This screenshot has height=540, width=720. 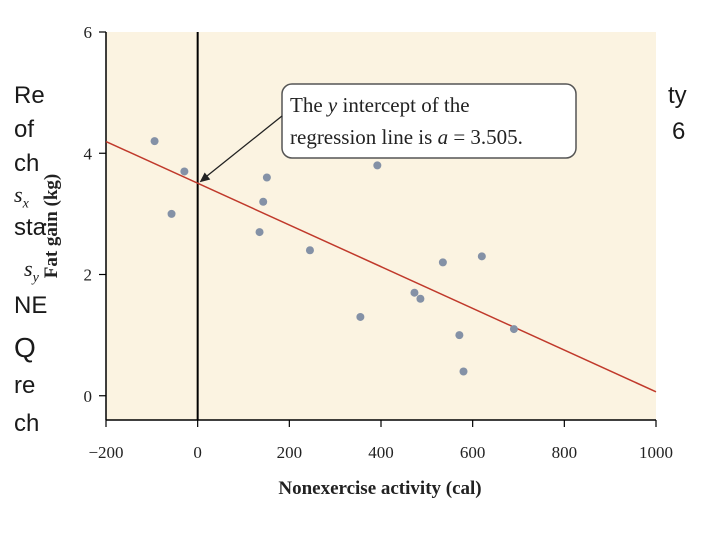 What do you see at coordinates (242, 148) in the screenshot?
I see `annotation-arrow` at bounding box center [242, 148].